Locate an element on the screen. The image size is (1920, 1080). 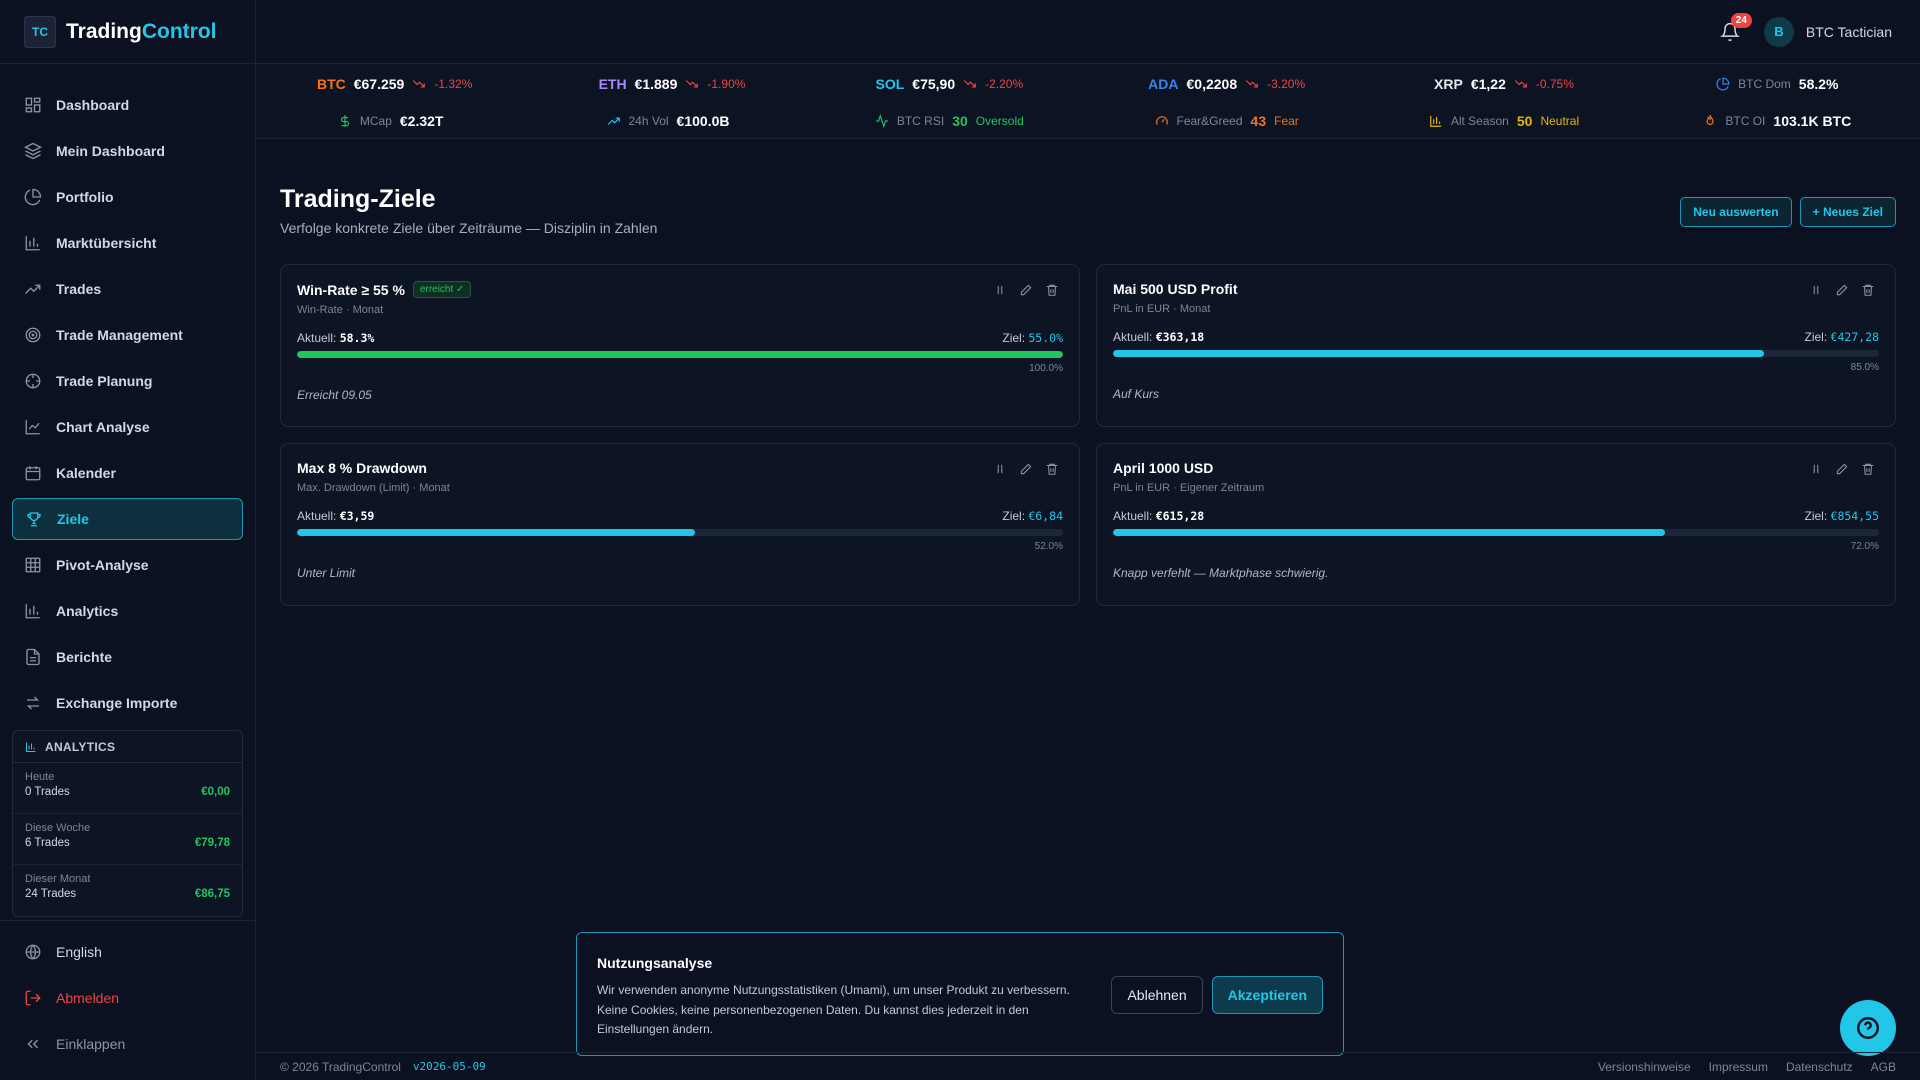
nav-item-marktuebersicht: Marktübersicht is located at coordinates (127, 243).